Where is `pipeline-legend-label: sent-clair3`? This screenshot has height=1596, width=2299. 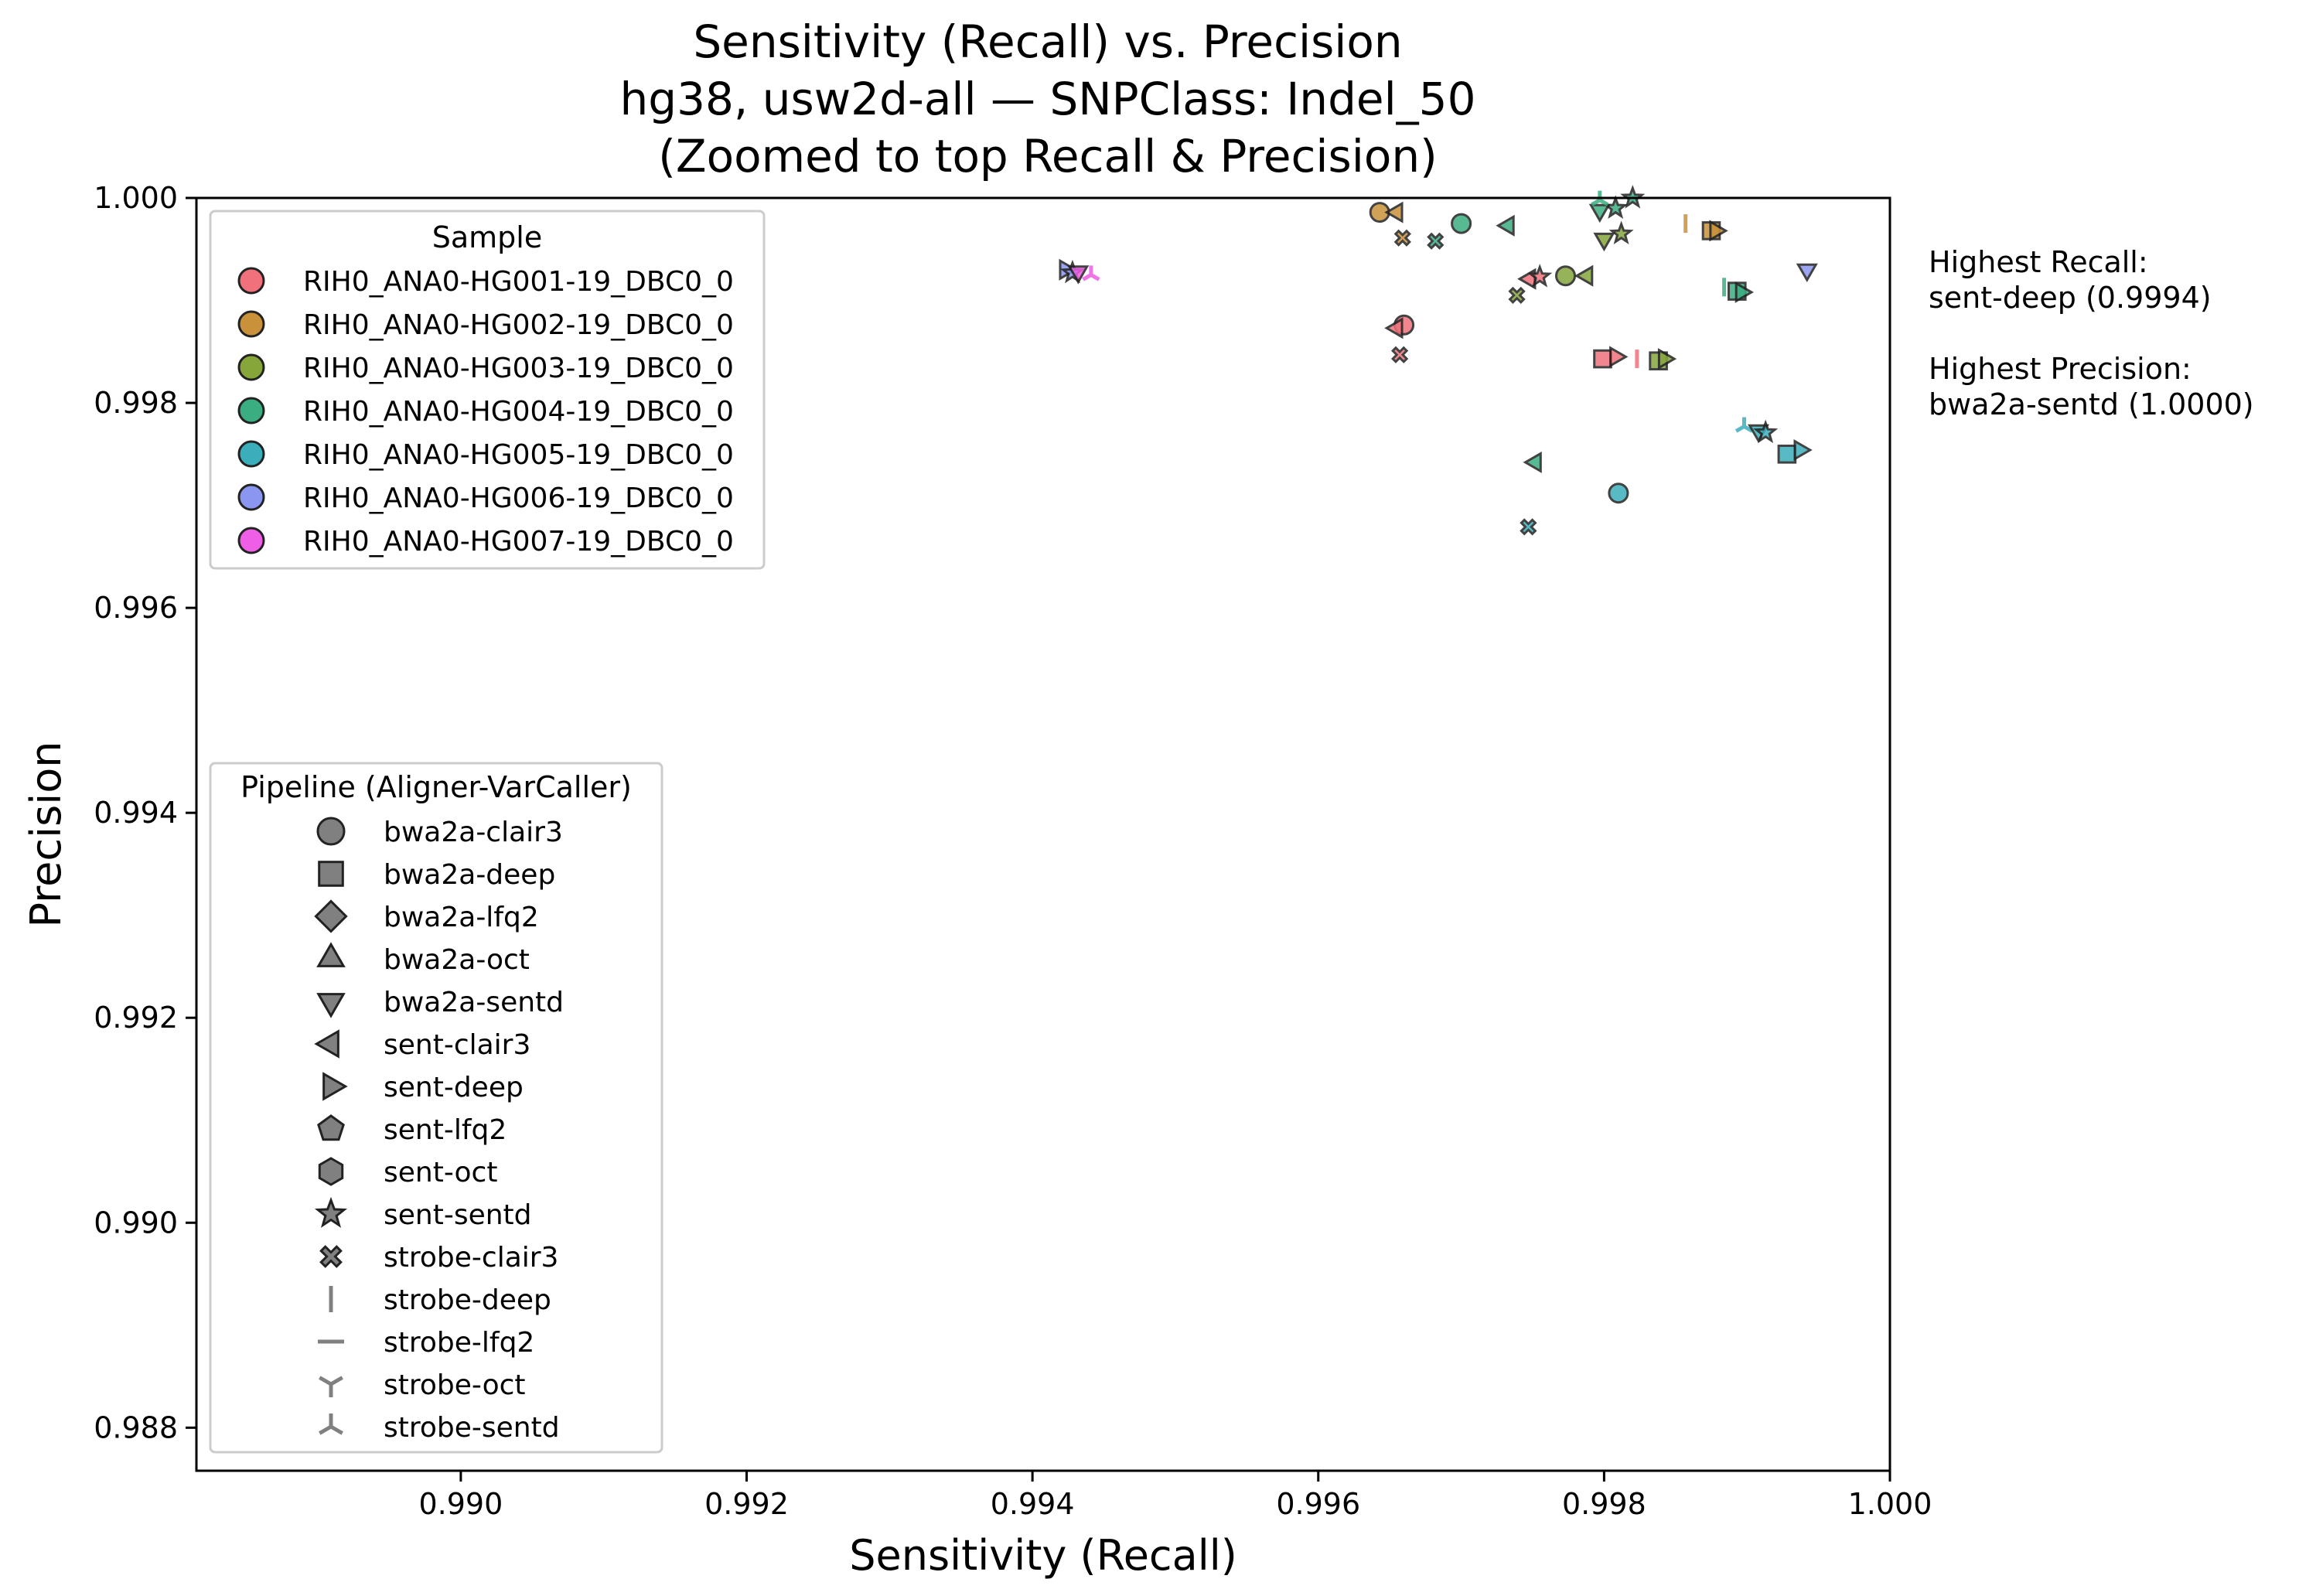 pipeline-legend-label: sent-clair3 is located at coordinates (457, 1045).